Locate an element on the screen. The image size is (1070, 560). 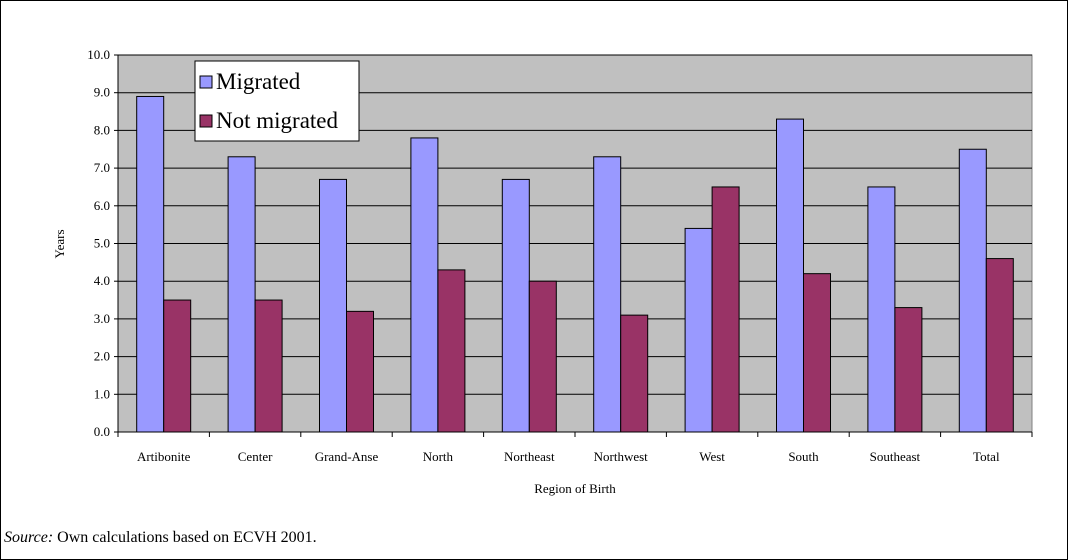
y-tick-label: 6.0 is located at coordinates (102, 205).